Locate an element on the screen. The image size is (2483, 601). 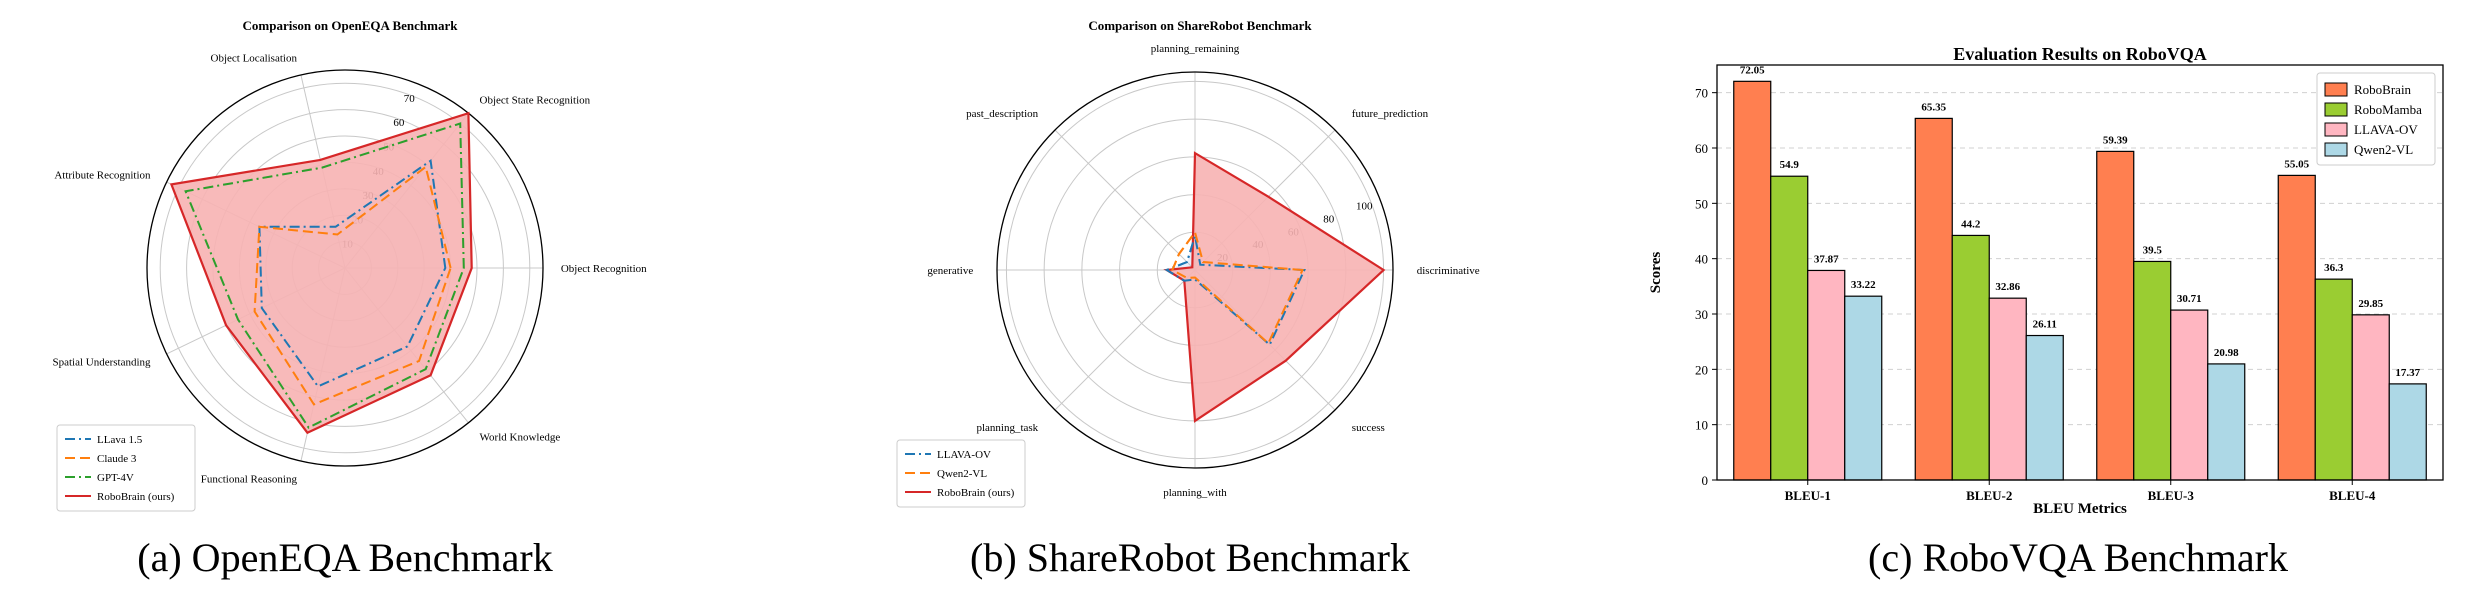
y-tick-label: 0 is located at coordinates (1705, 480).